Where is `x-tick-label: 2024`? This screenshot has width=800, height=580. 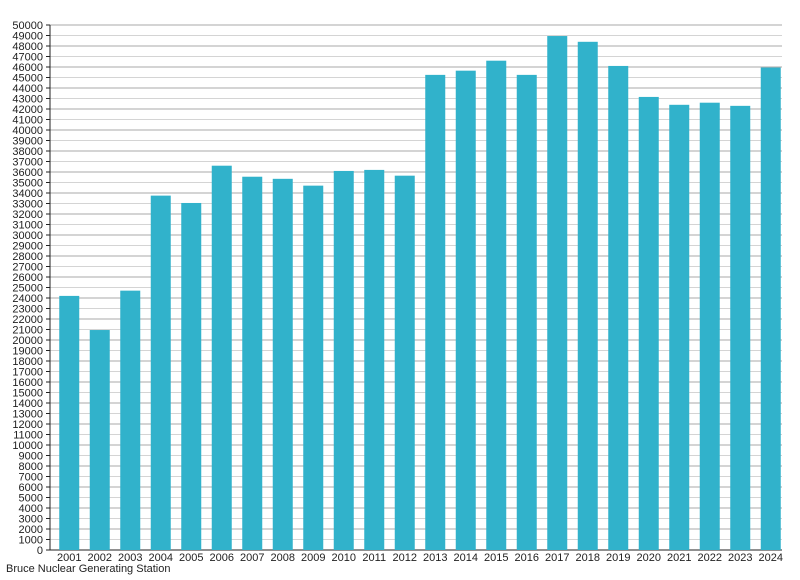 x-tick-label: 2024 is located at coordinates (771, 558).